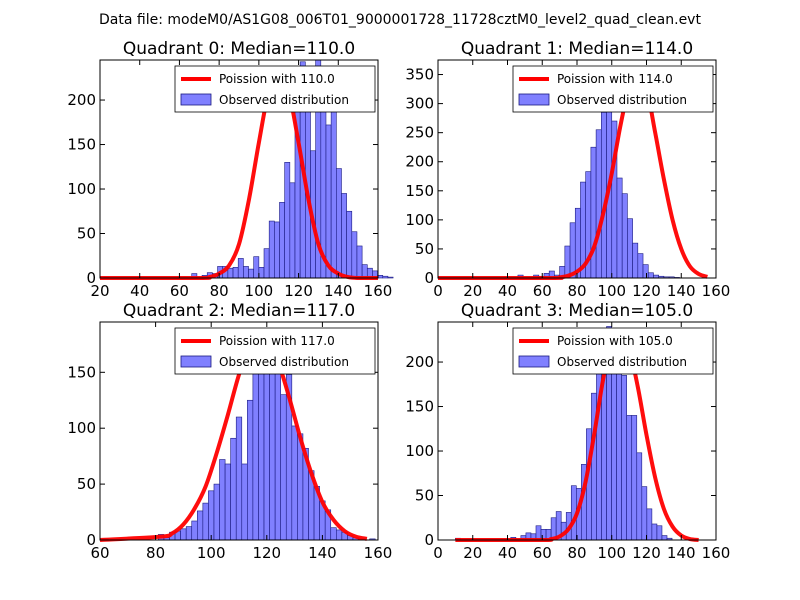  Describe the element at coordinates (613, 351) in the screenshot. I see `legend: Poission with 105.0 Observed distribution` at that location.